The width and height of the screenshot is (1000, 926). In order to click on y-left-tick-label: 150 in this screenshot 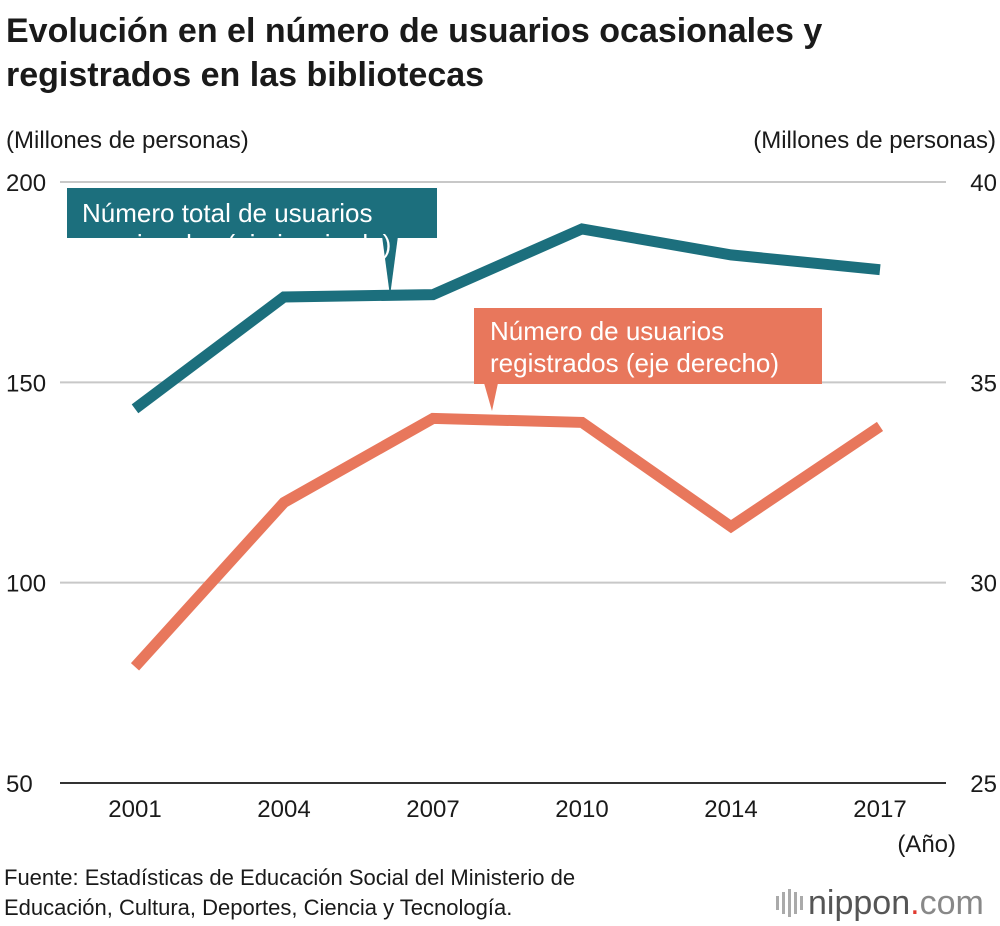, I will do `click(26, 383)`.